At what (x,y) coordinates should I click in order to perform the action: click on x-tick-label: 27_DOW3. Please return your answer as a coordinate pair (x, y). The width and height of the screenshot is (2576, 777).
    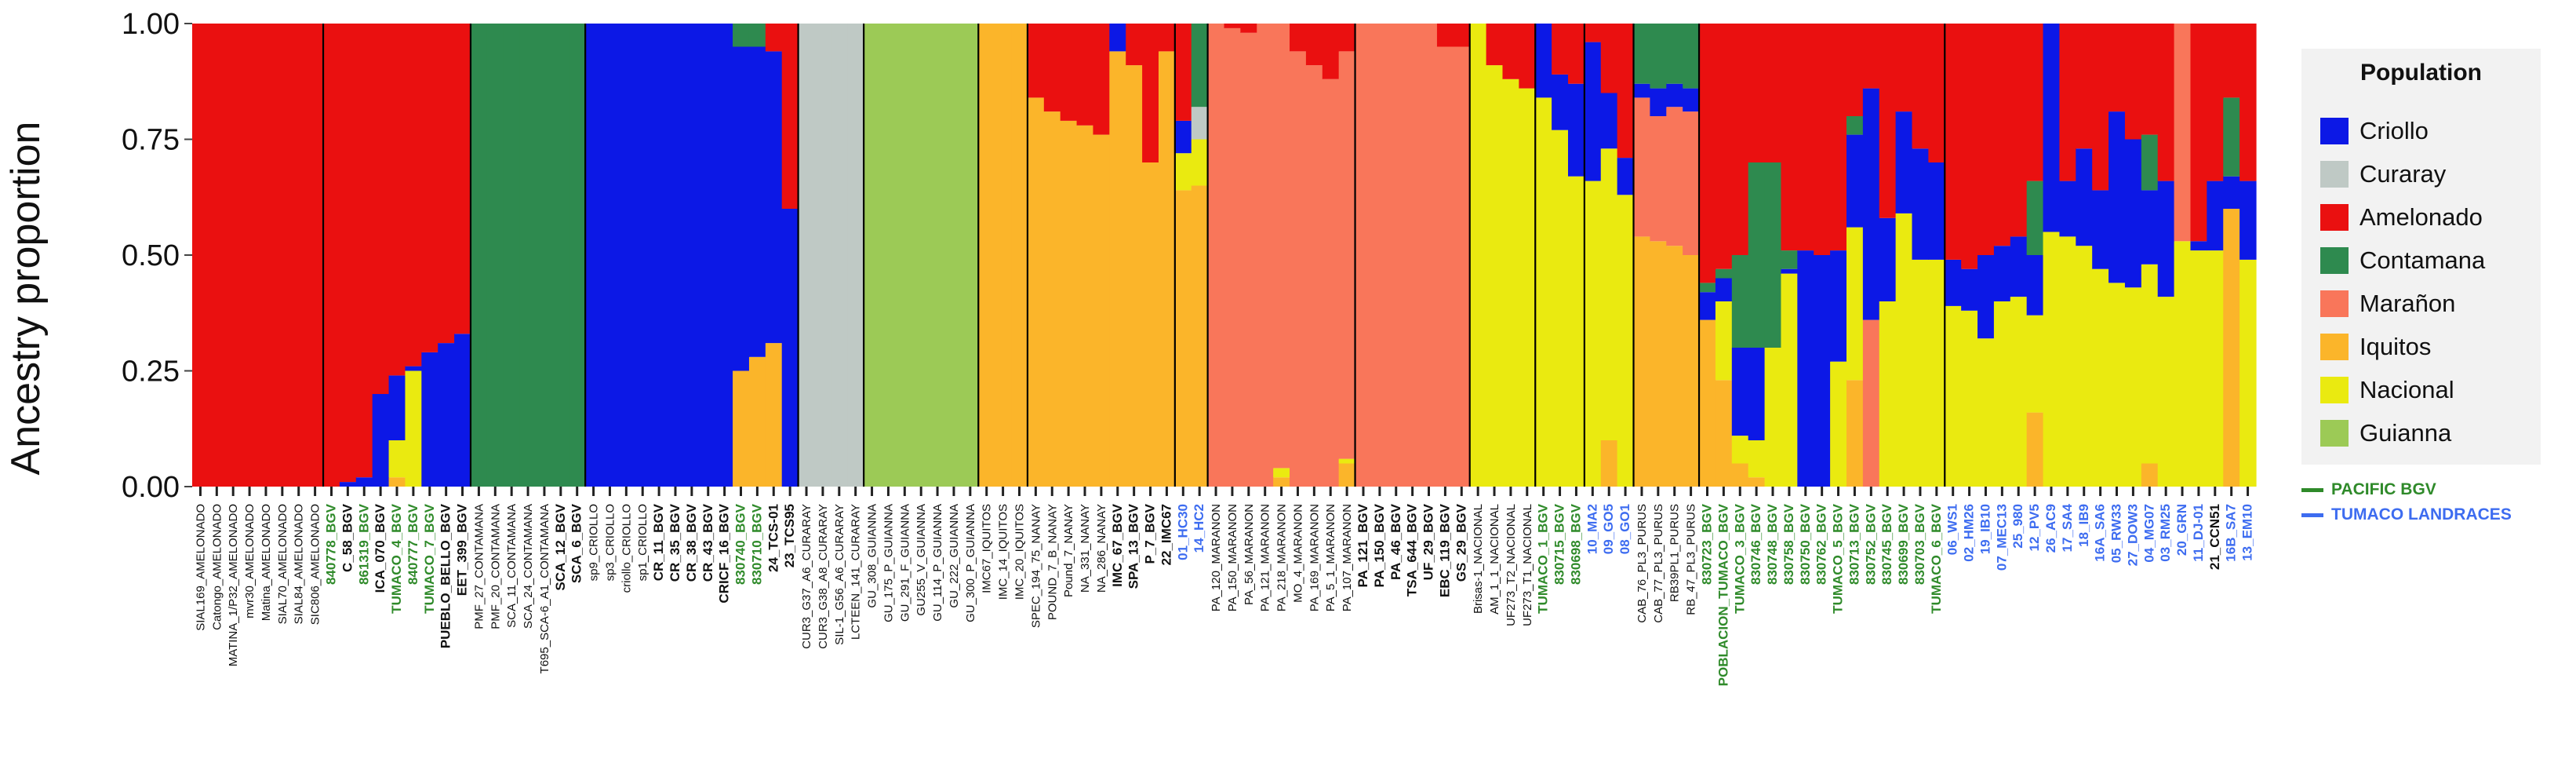
    Looking at the image, I should click on (2132, 535).